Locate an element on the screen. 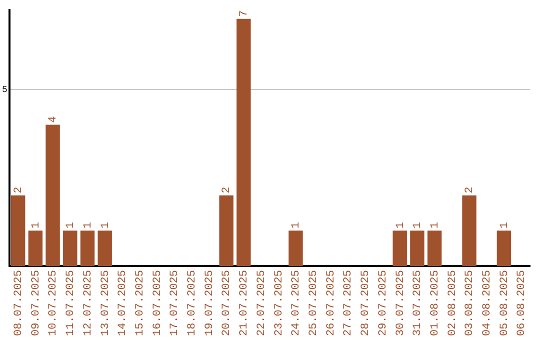  x-tick-label: 01.08.2025 is located at coordinates (435, 303).